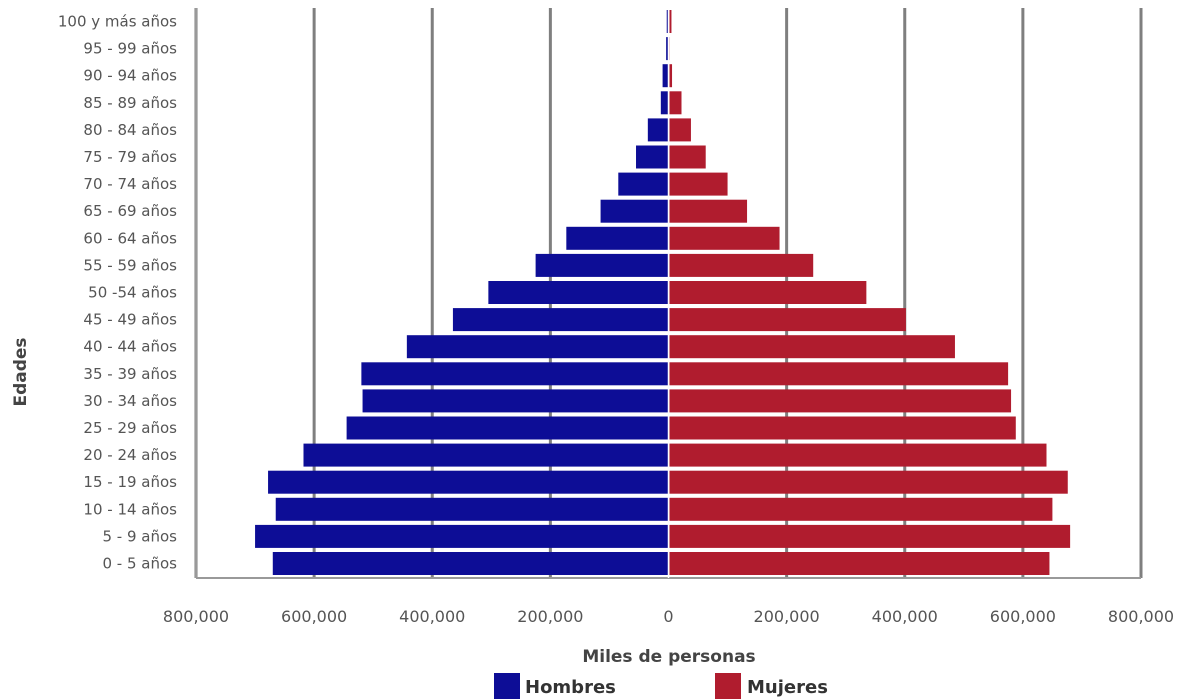  I want to click on x-tick-label-7: 600,000, so click(1023, 616).